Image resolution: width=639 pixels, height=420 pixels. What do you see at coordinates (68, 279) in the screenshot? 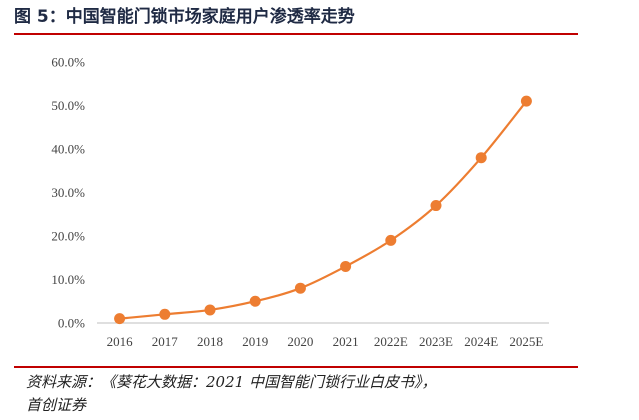
I see `y-tick-label: 10.0%` at bounding box center [68, 279].